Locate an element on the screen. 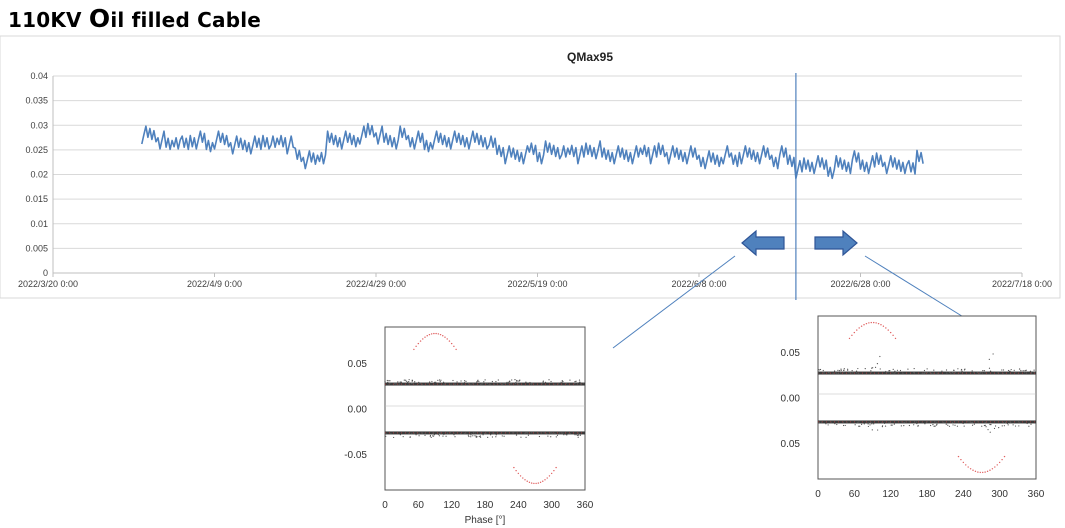 The height and width of the screenshot is (528, 1065). y-tick-label: 0 is located at coordinates (45, 273).